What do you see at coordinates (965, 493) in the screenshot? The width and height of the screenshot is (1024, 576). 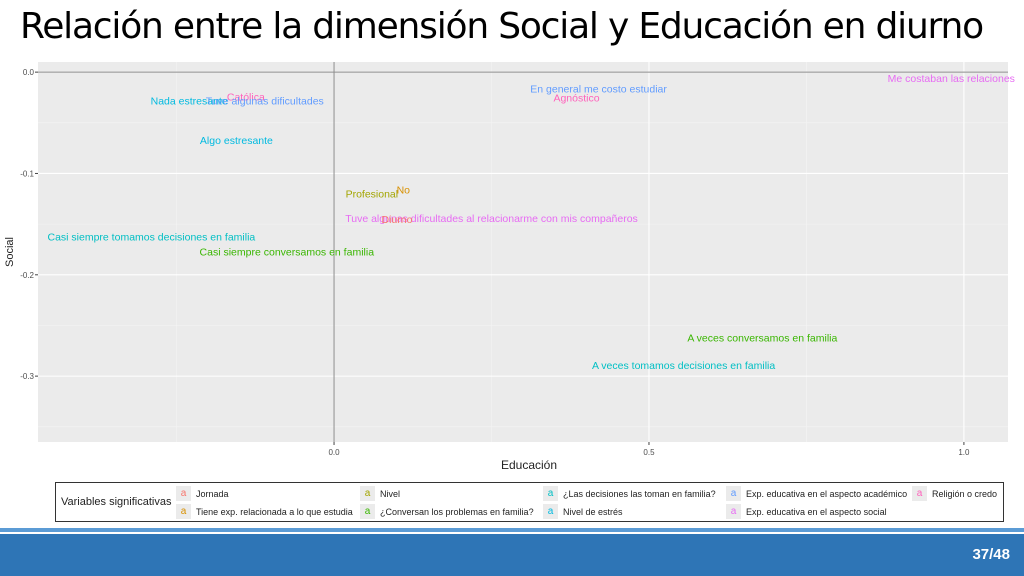 I see `legend-label: Religión o credo` at bounding box center [965, 493].